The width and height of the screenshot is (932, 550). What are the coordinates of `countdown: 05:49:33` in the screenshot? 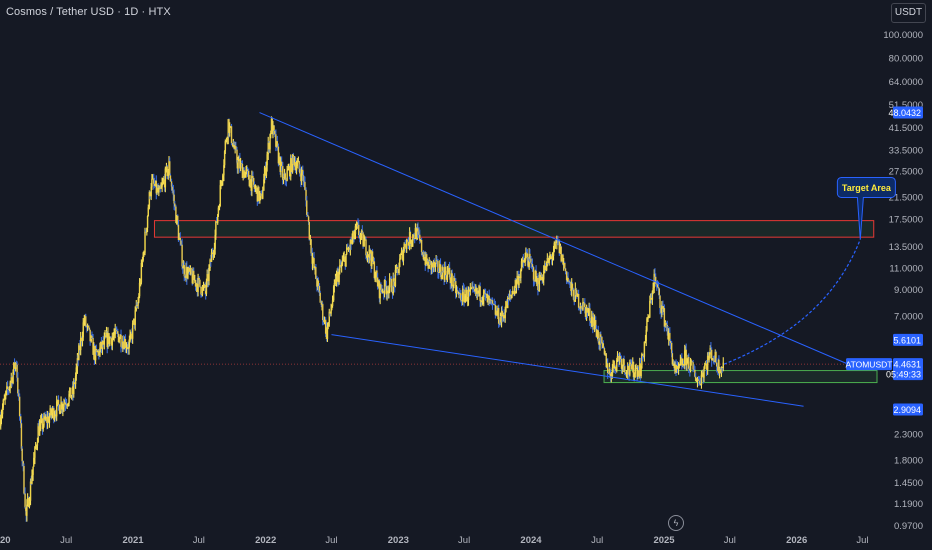 It's located at (903, 375).